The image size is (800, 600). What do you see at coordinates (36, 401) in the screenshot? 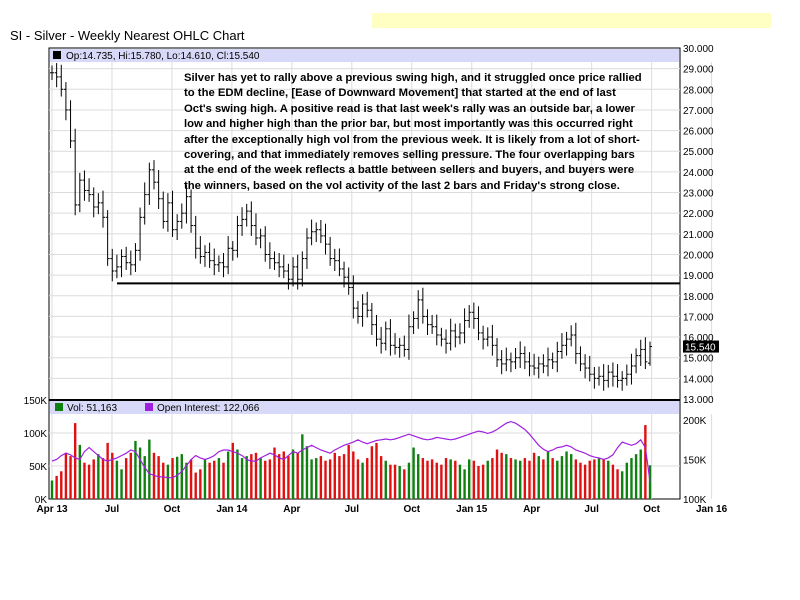
I see `volume-tick-label: 150K` at bounding box center [36, 401].